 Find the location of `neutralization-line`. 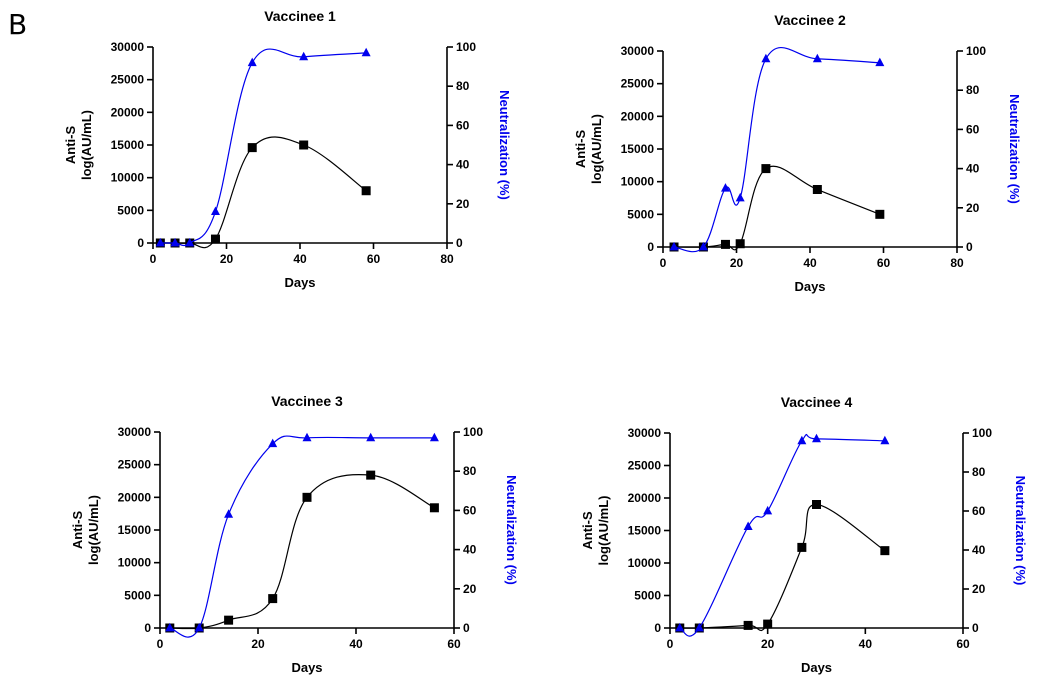

neutralization-line is located at coordinates (263, 147).